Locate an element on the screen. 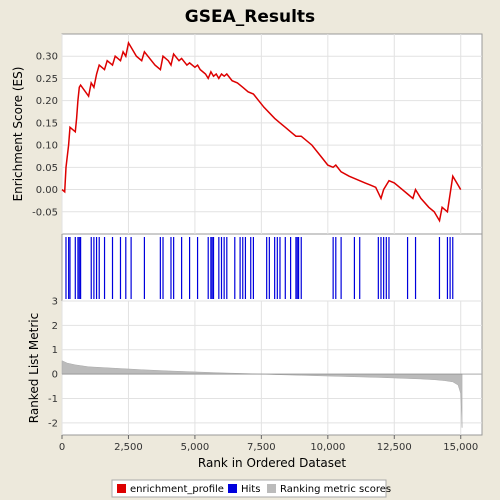 This screenshot has height=500, width=500. legend-label-hits: Hits is located at coordinates (250, 489).